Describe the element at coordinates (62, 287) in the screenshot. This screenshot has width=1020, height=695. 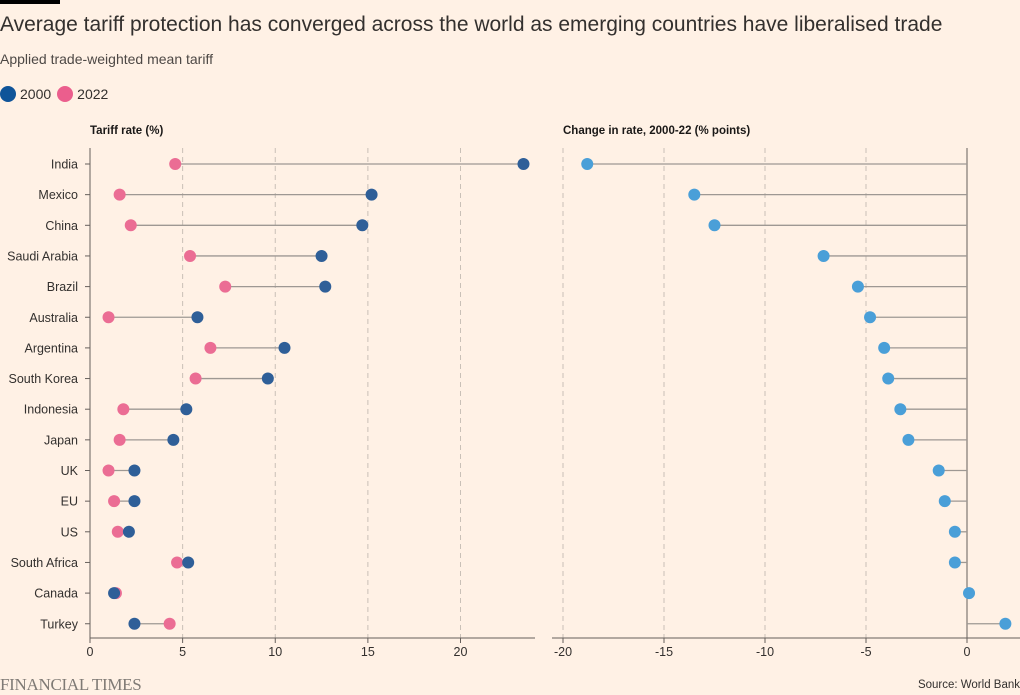
I see `category-label-brazil: Brazil` at that location.